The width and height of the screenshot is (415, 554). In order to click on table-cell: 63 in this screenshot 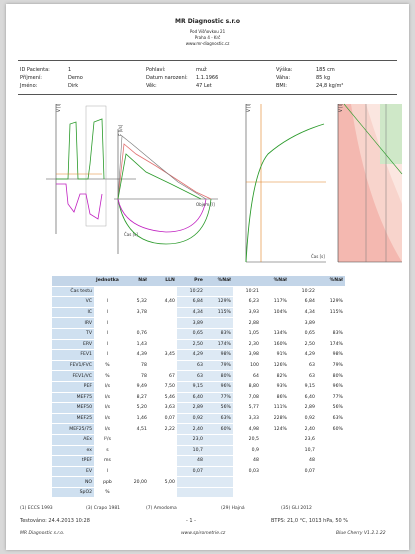, I will do `click(190, 376)`.